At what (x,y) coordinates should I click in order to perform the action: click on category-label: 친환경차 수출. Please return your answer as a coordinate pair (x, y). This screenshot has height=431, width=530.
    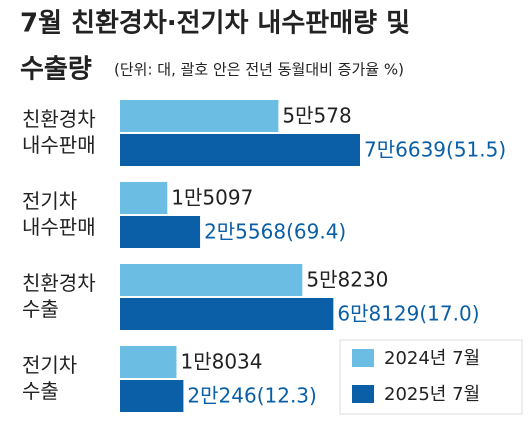
    Looking at the image, I should click on (59, 296).